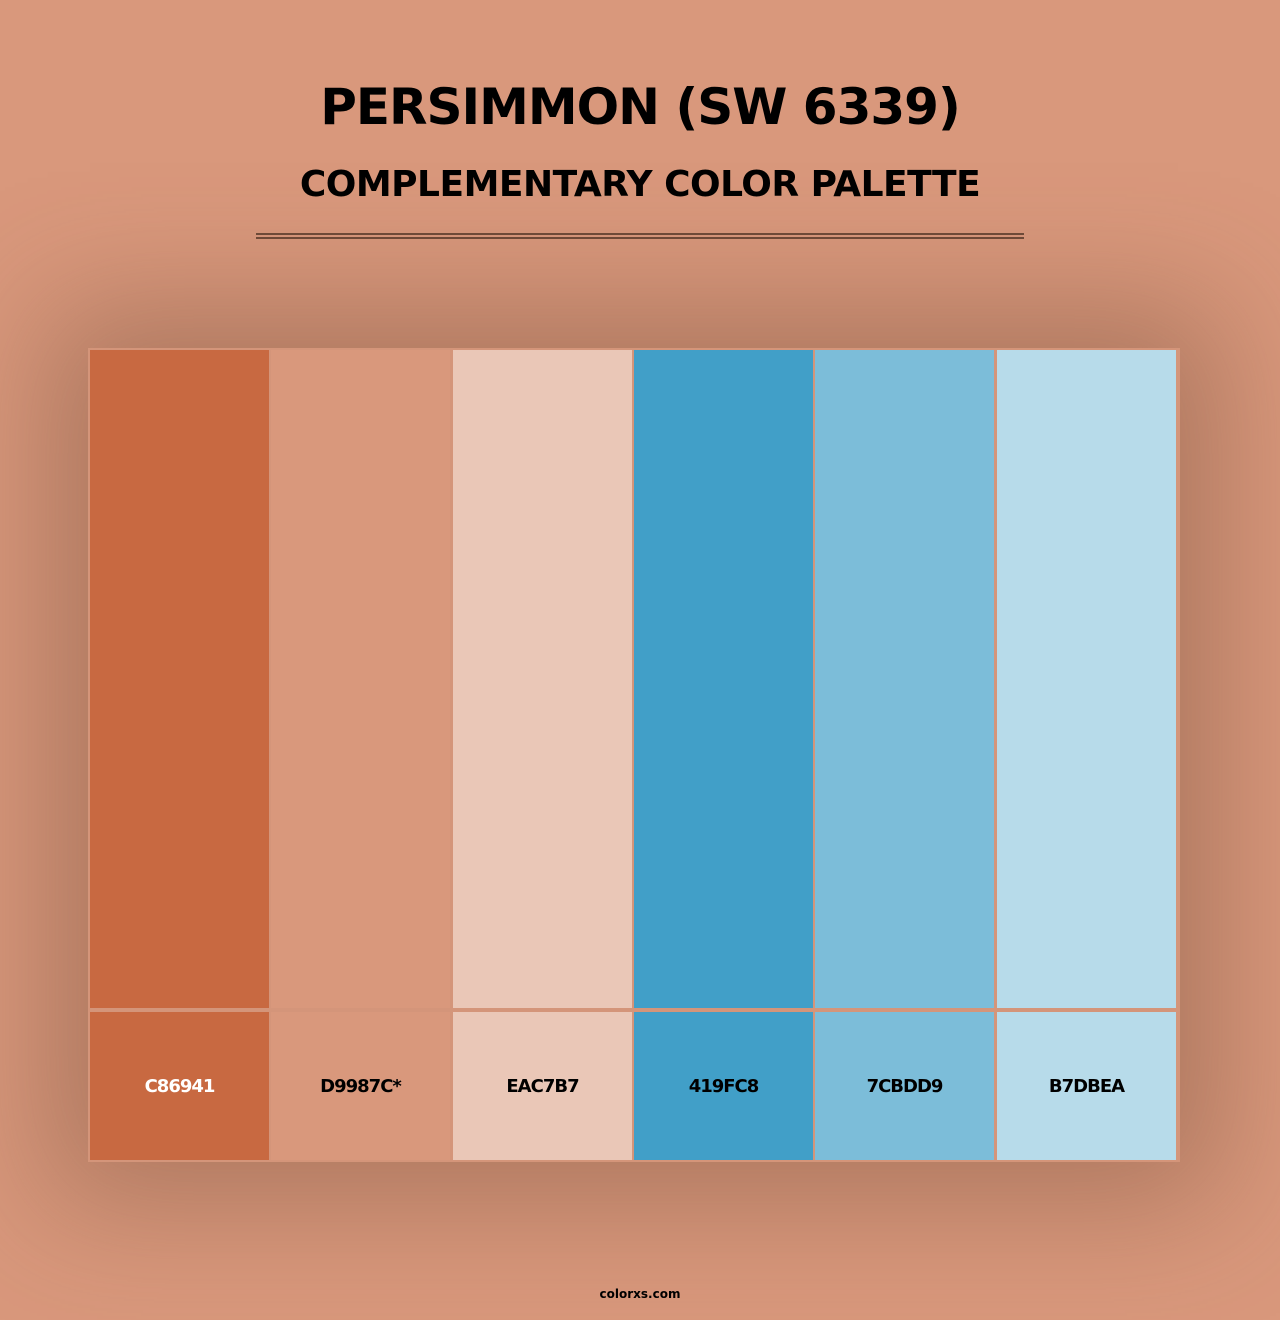  I want to click on site-footer: colorxs.com, so click(640, 1294).